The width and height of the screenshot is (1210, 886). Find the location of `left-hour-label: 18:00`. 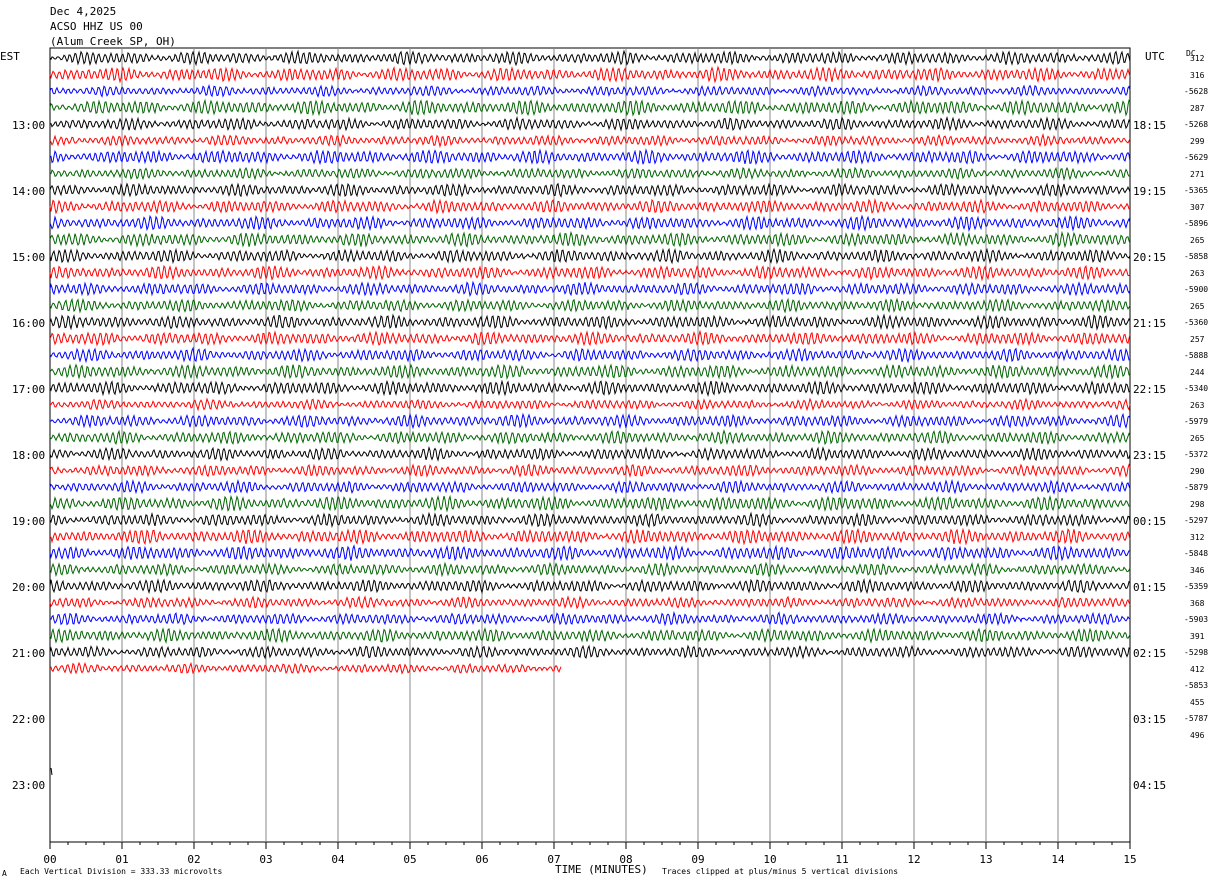

left-hour-label: 18:00 is located at coordinates (29, 455).